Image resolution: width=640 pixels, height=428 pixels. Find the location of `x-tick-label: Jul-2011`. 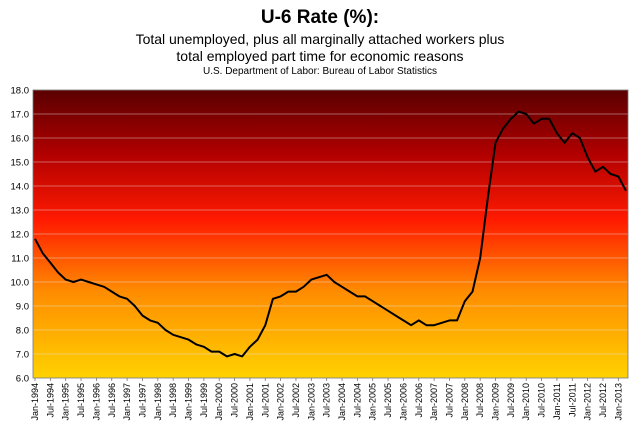

x-tick-label: Jul-2011 is located at coordinates (572, 400).